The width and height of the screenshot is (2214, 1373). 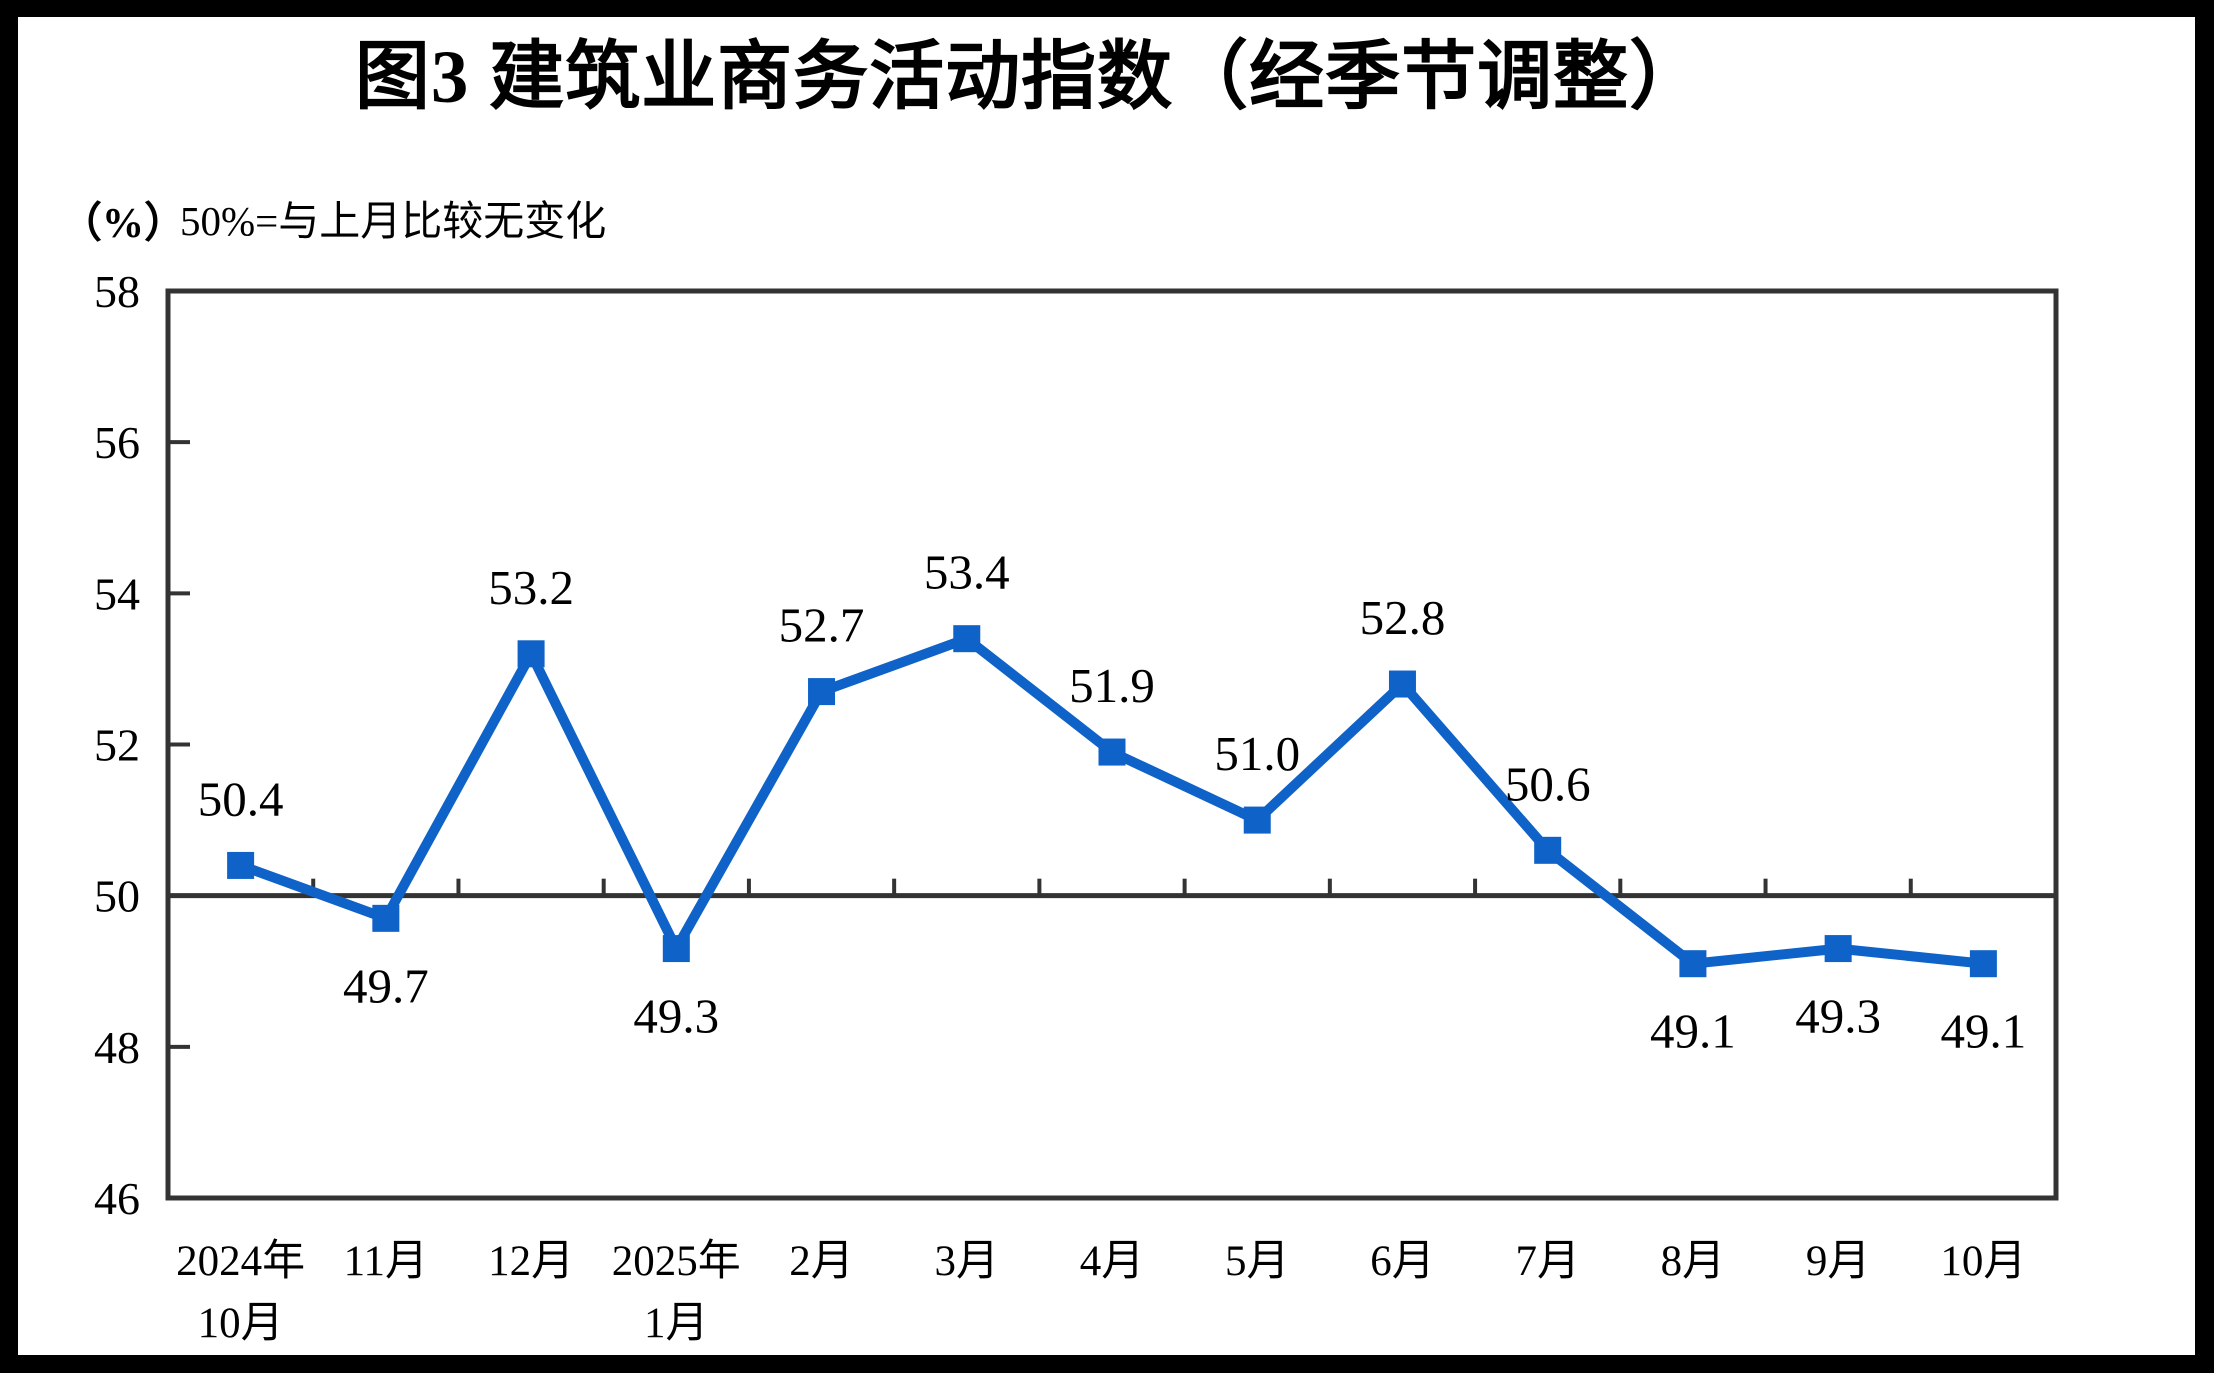 What do you see at coordinates (117, 442) in the screenshot?
I see `y-axis-label: 56` at bounding box center [117, 442].